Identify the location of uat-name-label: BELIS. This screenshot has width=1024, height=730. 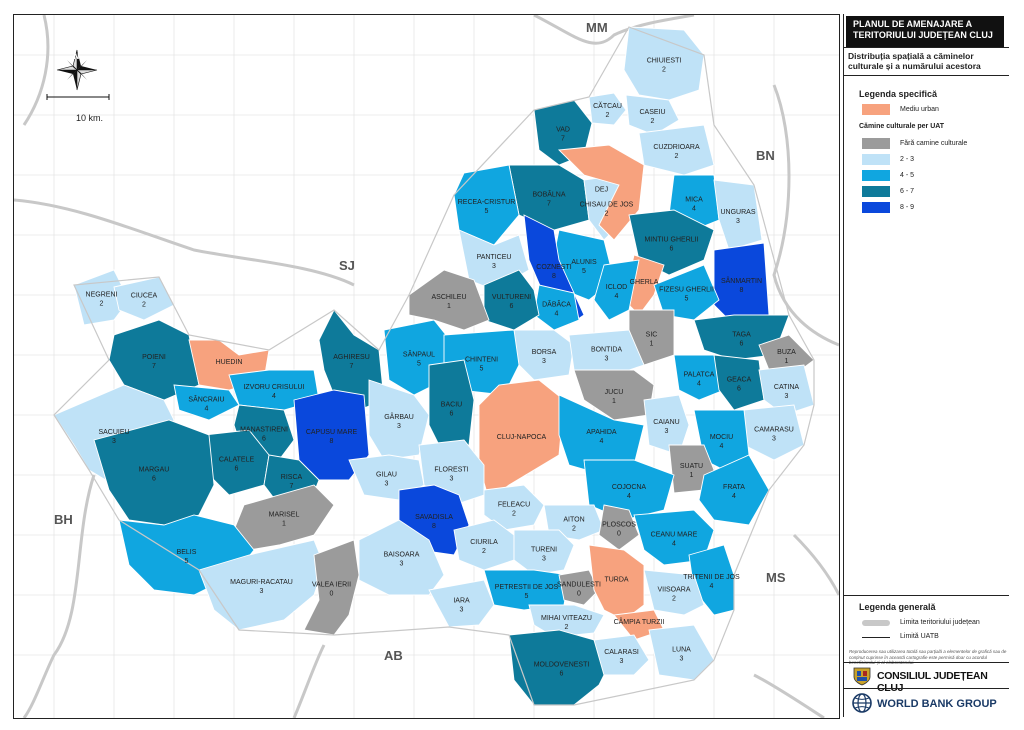
(187, 552).